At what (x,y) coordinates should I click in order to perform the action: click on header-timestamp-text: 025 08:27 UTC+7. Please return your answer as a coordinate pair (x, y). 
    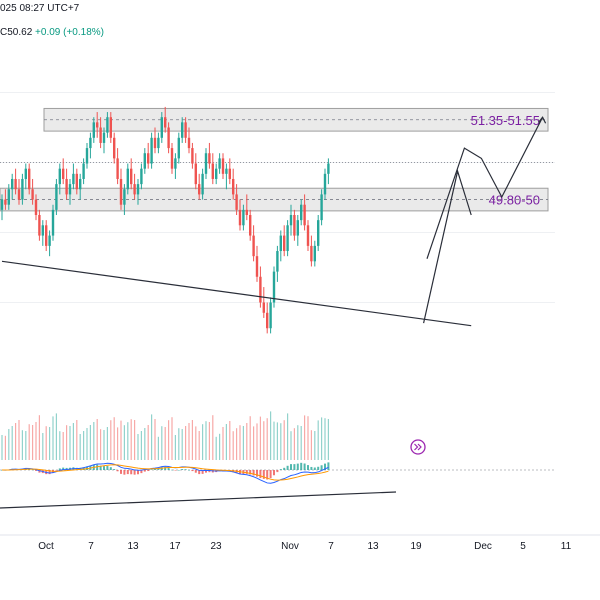
    Looking at the image, I should click on (40, 8).